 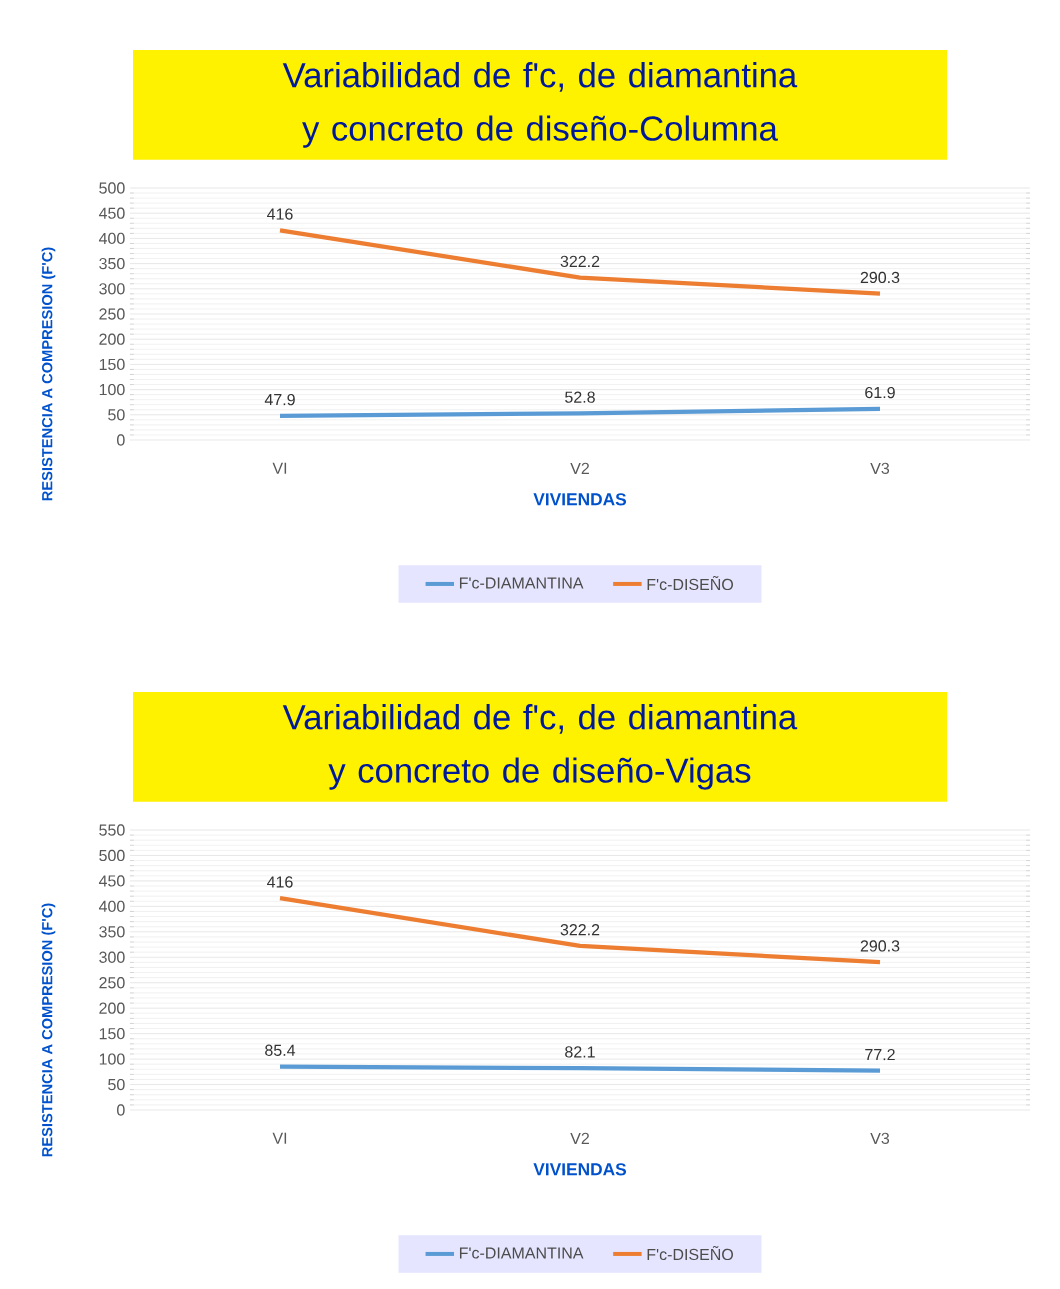 What do you see at coordinates (580, 397) in the screenshot?
I see `data-label: 52.8` at bounding box center [580, 397].